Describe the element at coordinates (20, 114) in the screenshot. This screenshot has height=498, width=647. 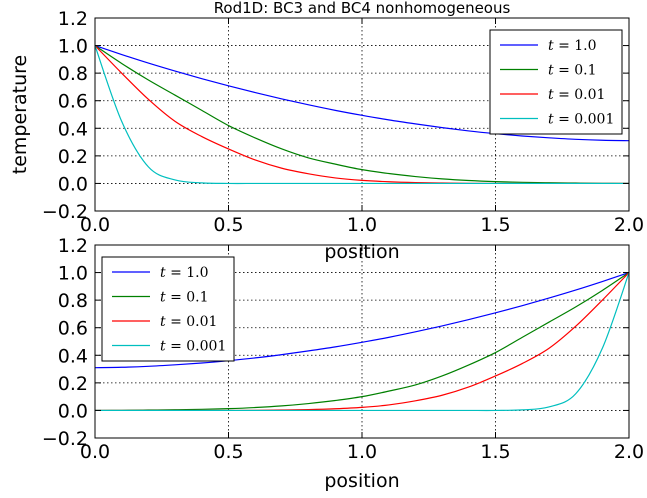
I see `y-axis-label: temperature` at that location.